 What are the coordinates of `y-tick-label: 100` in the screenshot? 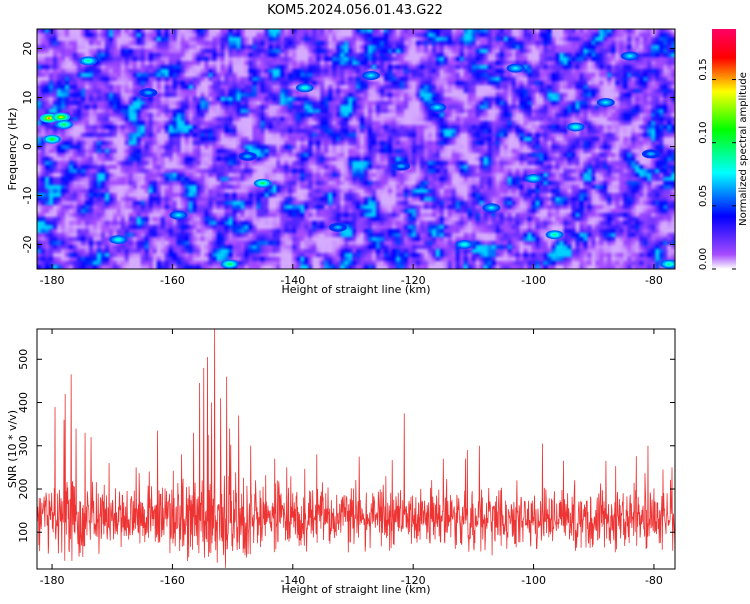 It's located at (23, 532).